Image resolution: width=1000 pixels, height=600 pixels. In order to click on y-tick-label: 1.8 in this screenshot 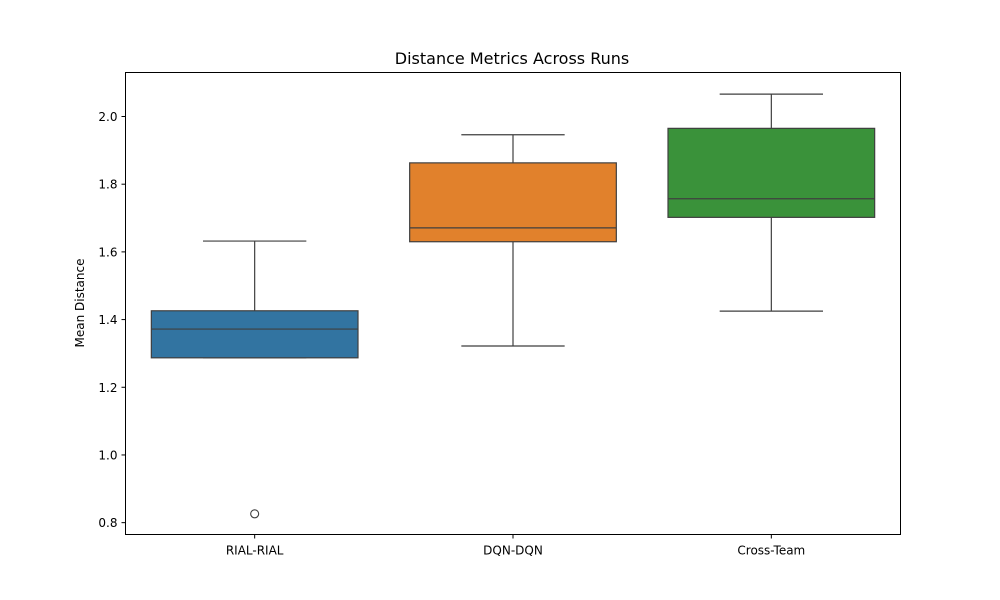, I will do `click(107, 185)`.